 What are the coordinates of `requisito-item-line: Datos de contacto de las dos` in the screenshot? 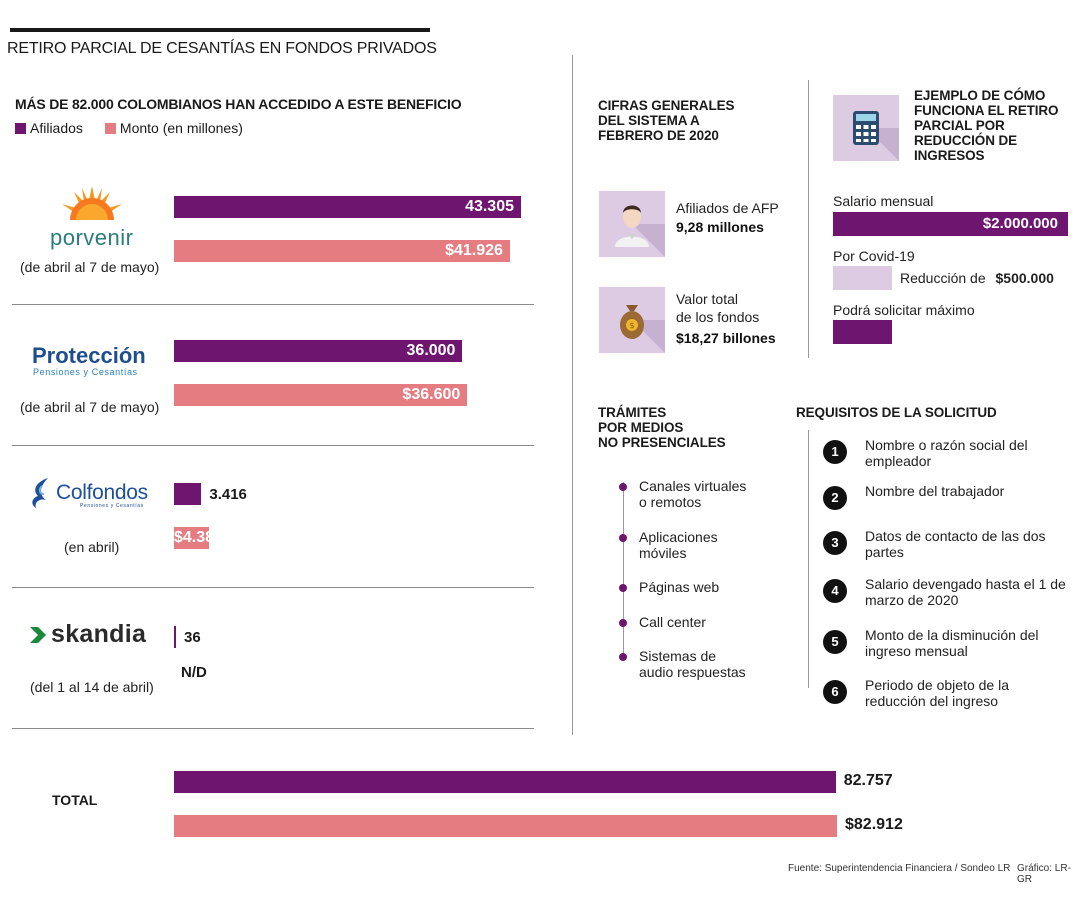 It's located at (955, 536).